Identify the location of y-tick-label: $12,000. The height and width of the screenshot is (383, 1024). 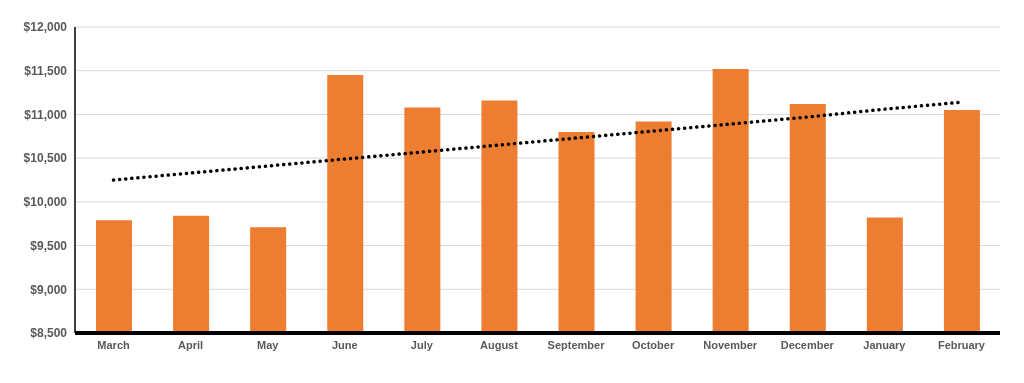
(45, 27).